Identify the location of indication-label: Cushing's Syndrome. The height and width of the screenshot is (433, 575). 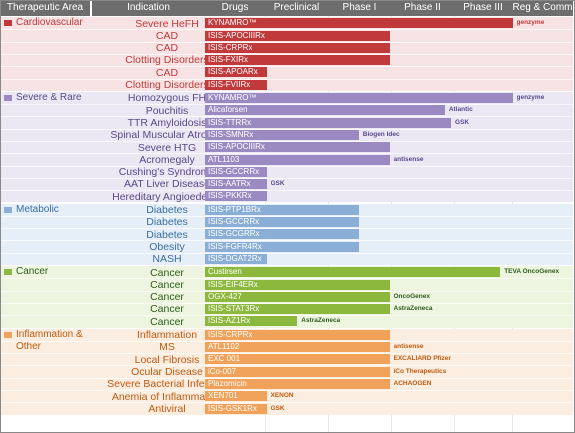
(167, 172).